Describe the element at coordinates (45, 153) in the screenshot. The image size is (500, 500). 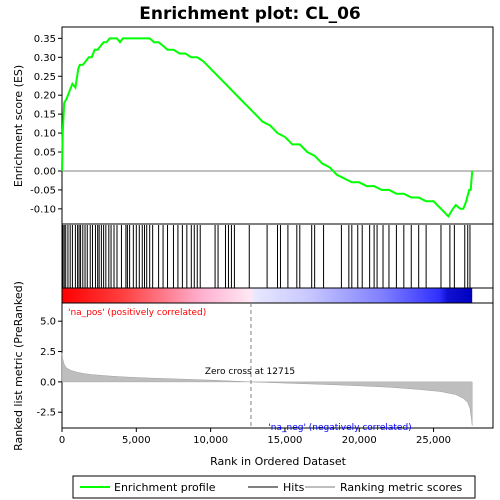
I see `es-y-tick-label: 0.05` at that location.